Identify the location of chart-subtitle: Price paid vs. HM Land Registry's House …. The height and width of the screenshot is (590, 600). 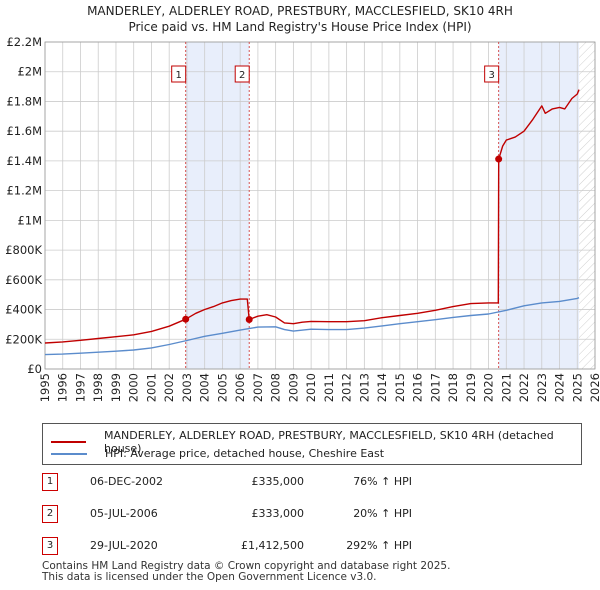
(300, 27).